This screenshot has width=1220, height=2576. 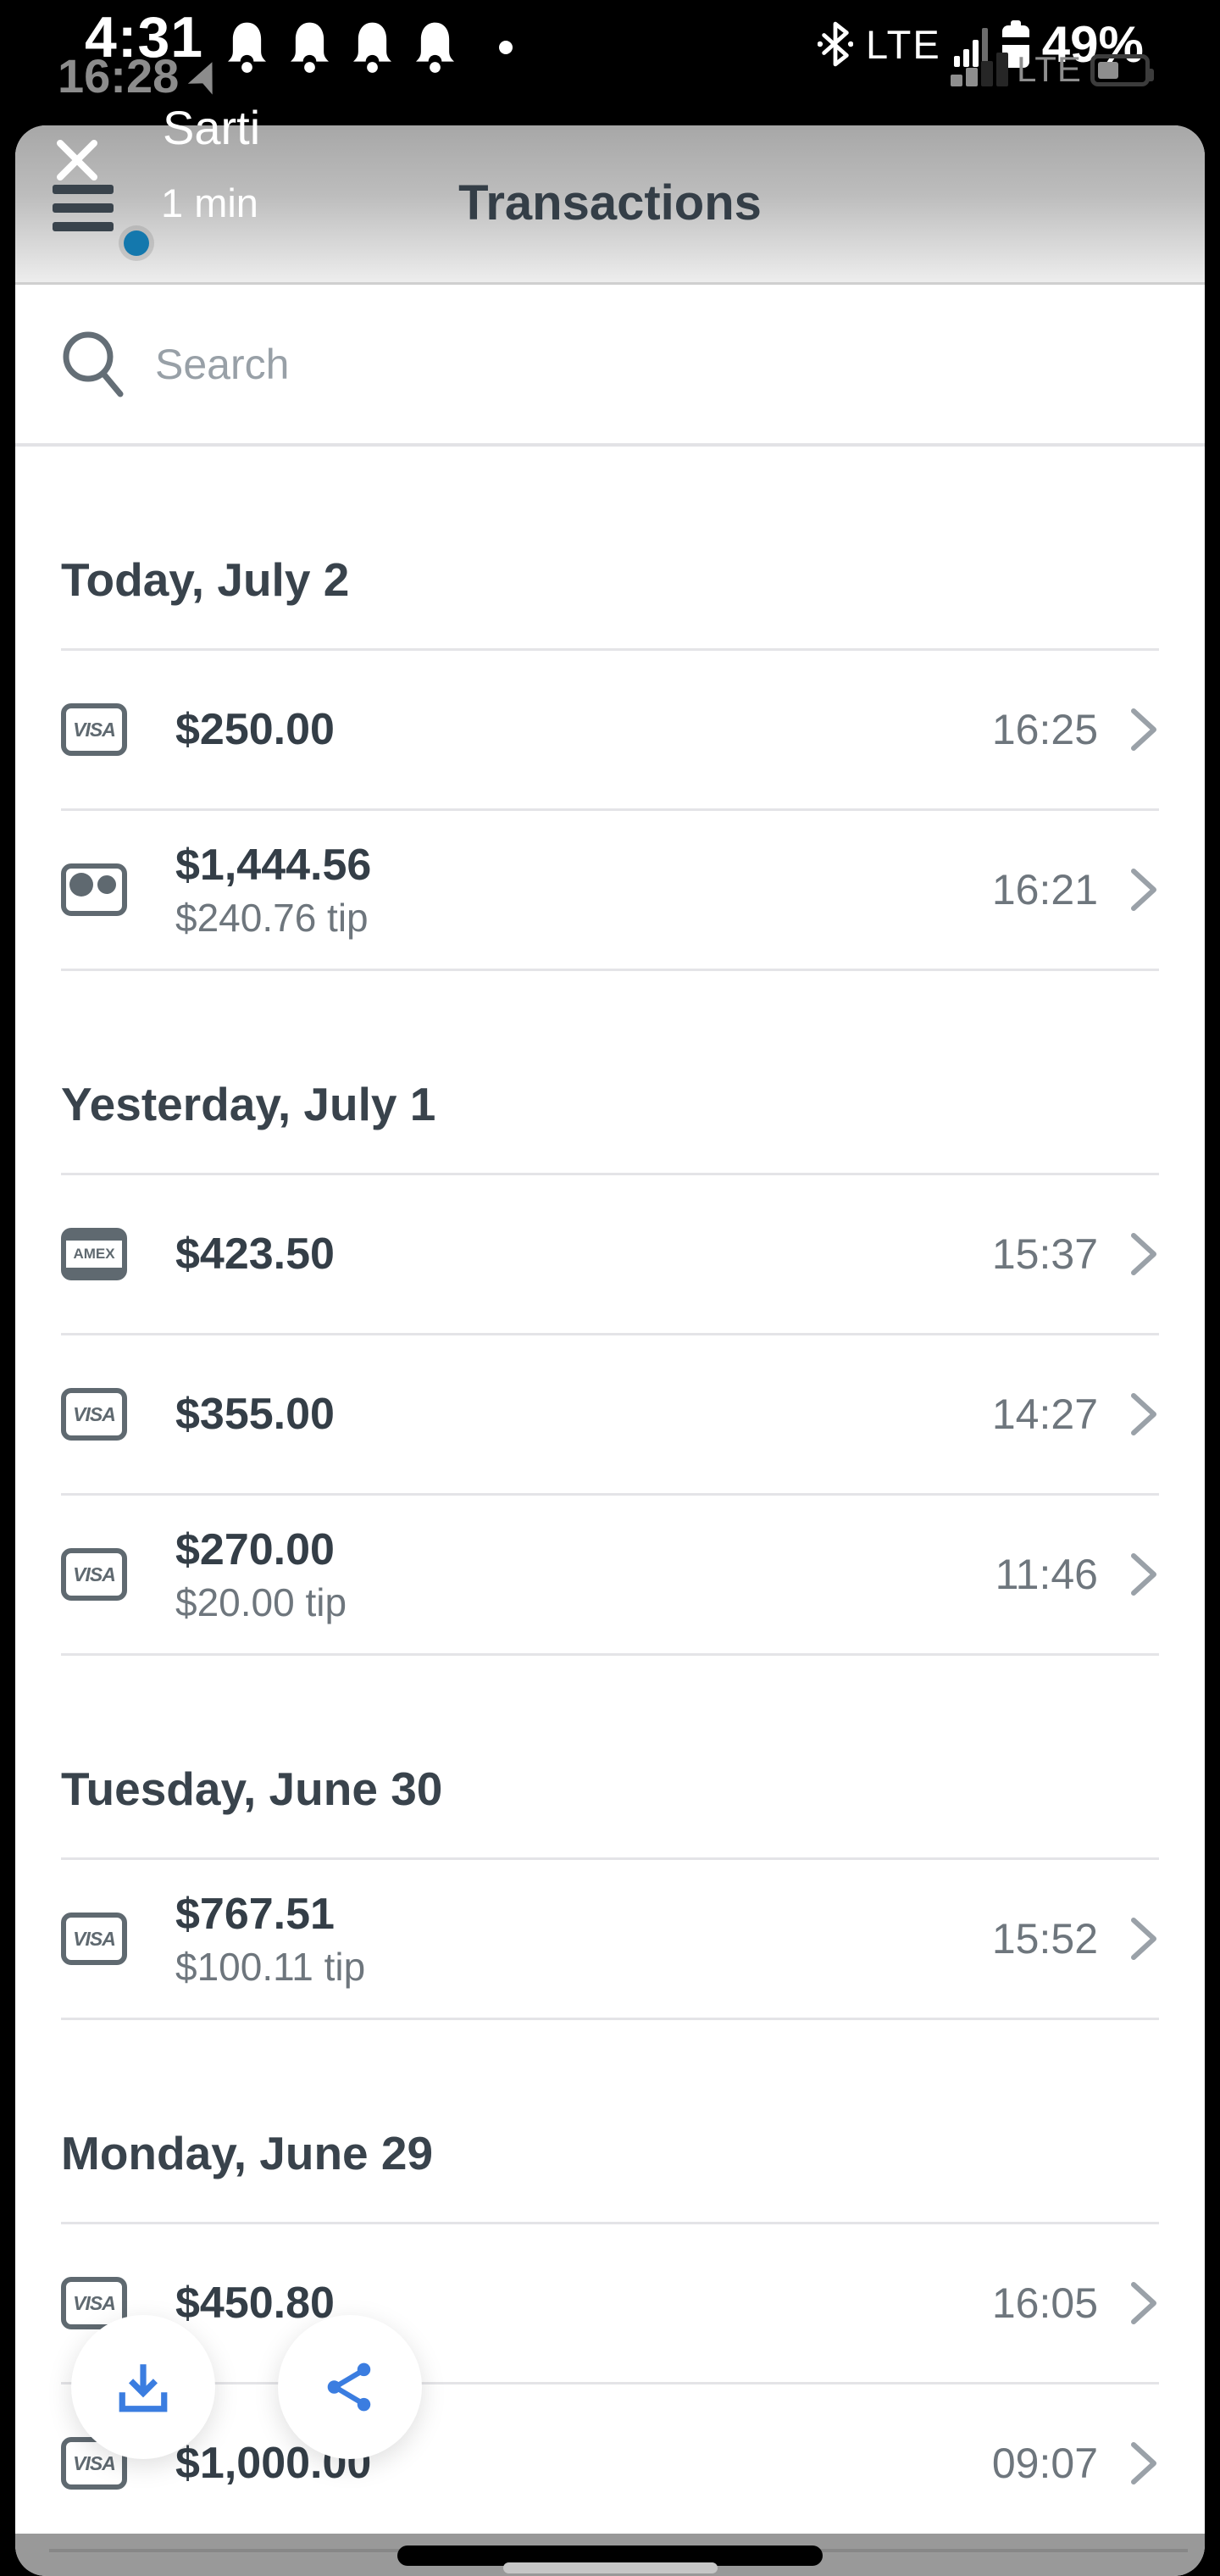 I want to click on signal-strength-icon-outer, so click(x=971, y=44).